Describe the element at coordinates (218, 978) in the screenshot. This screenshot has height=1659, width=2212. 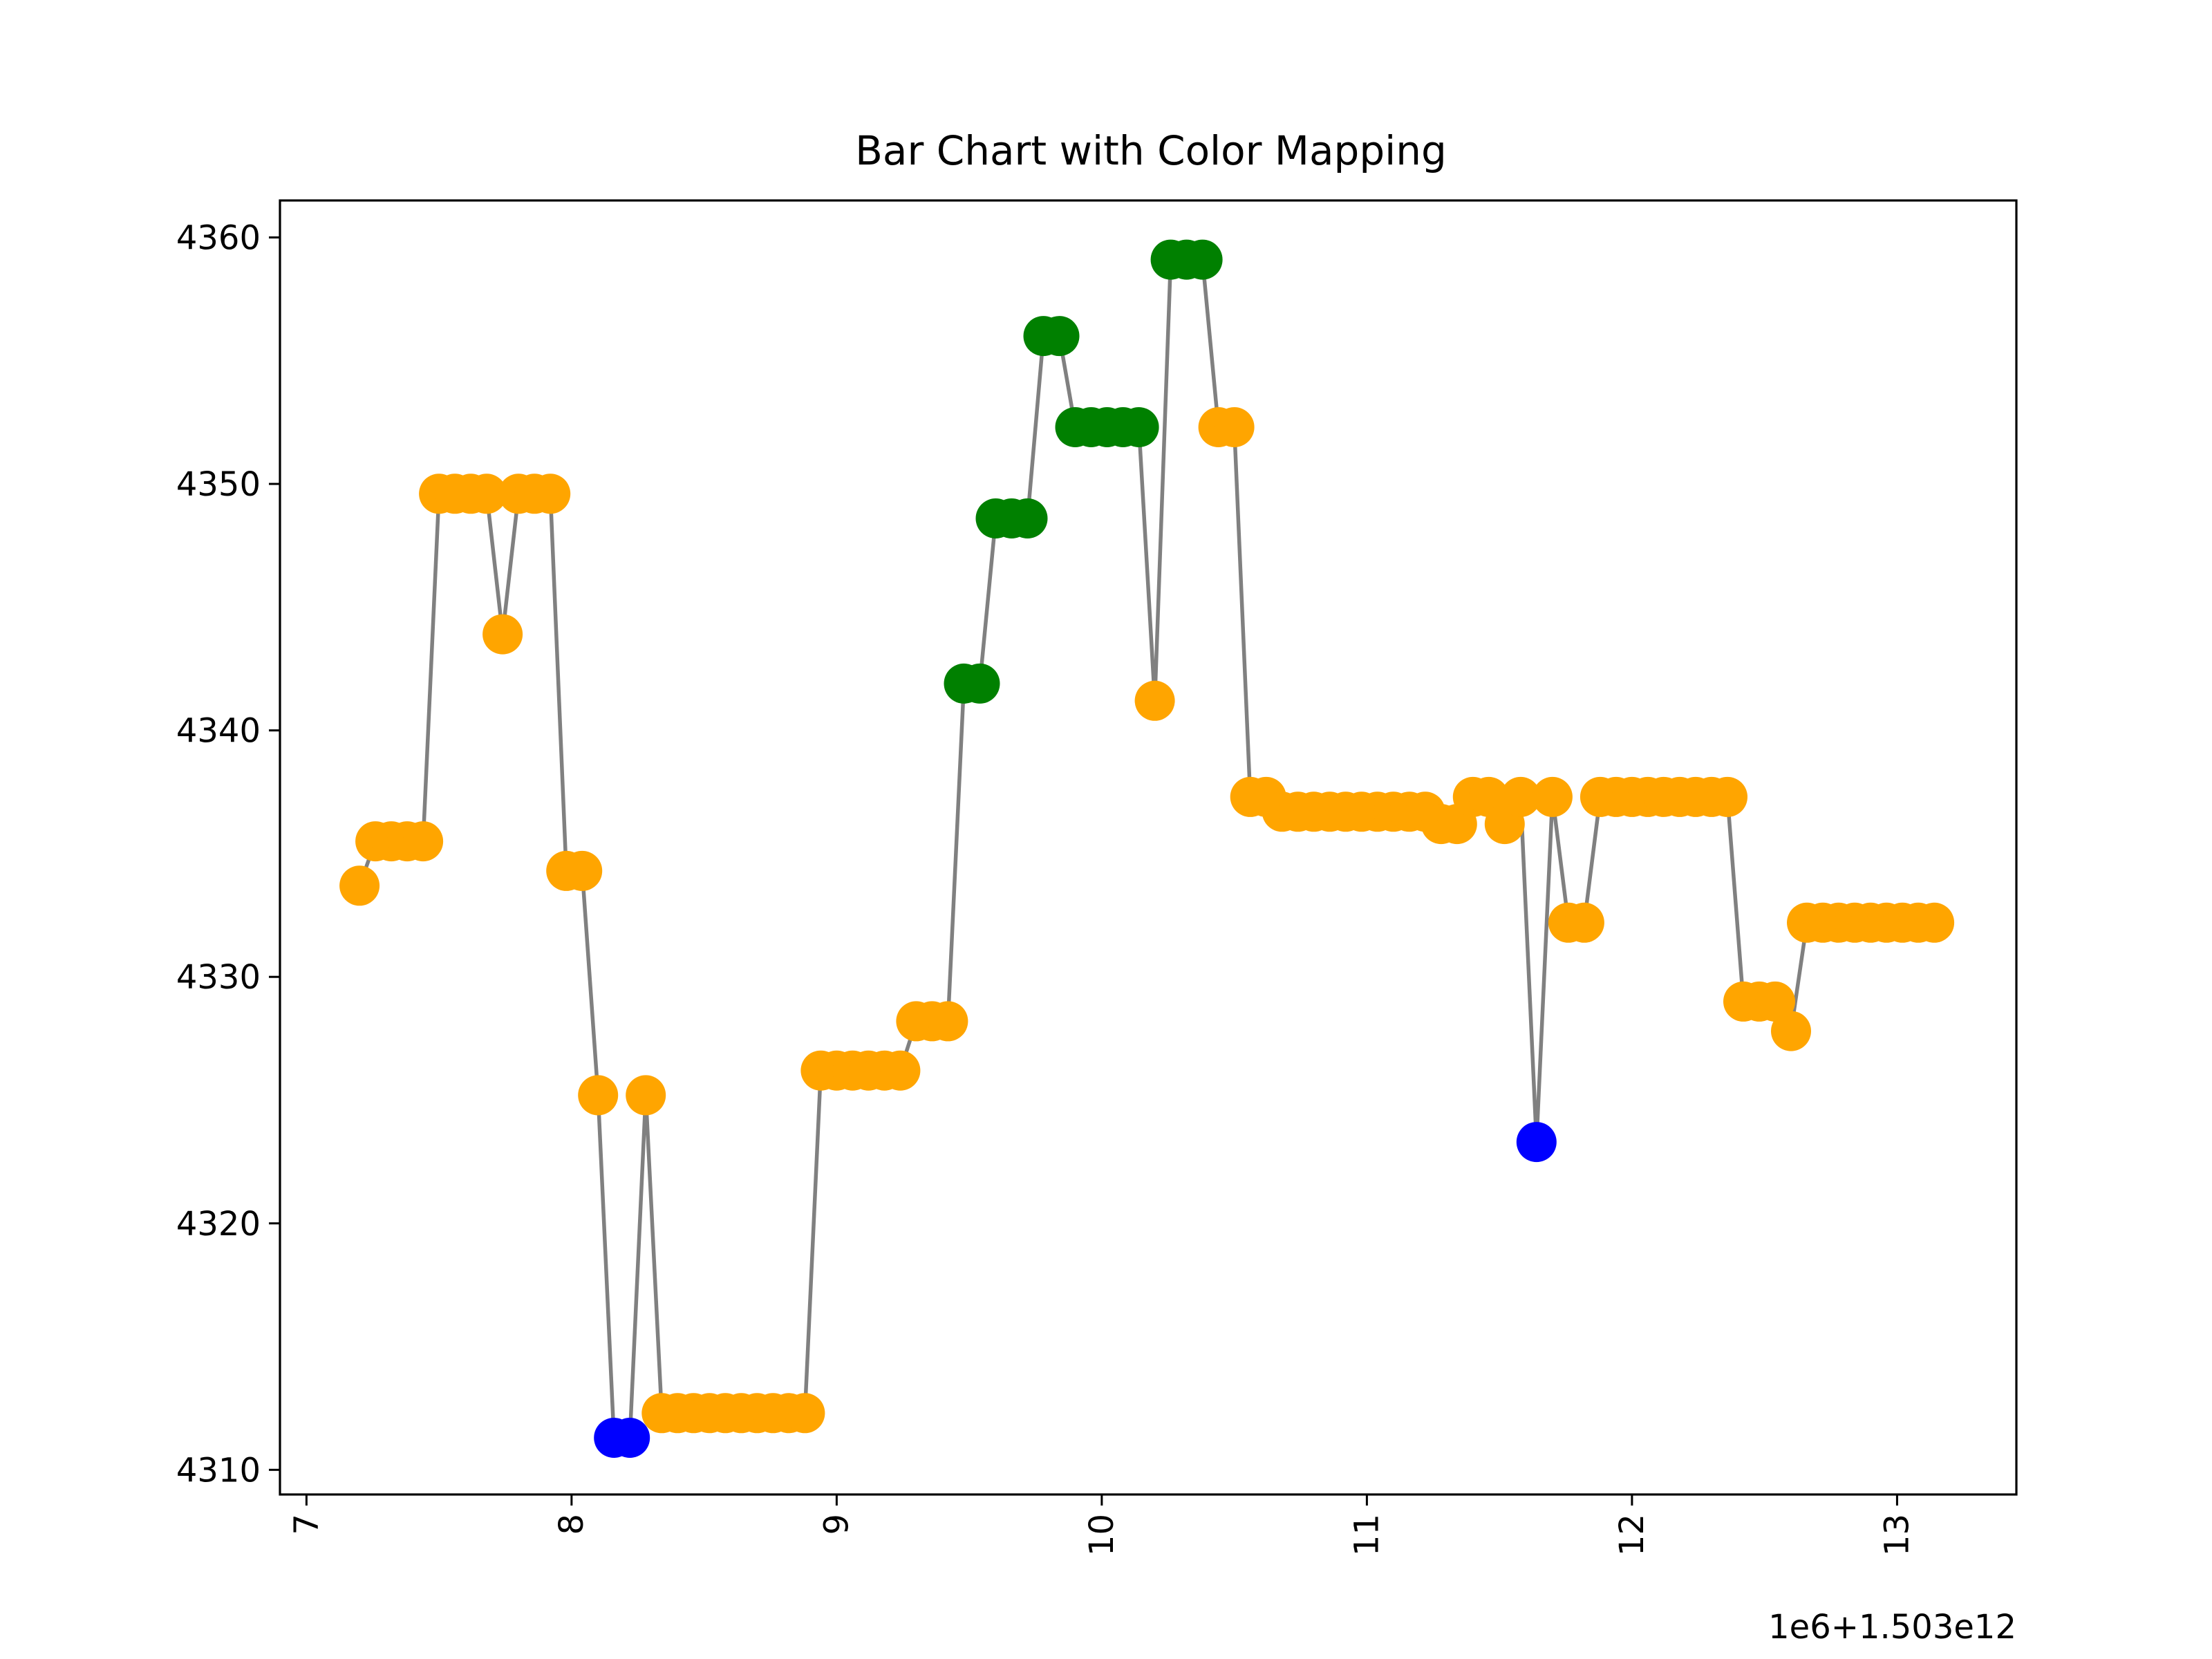
I see `y-tick-label: 4330` at that location.